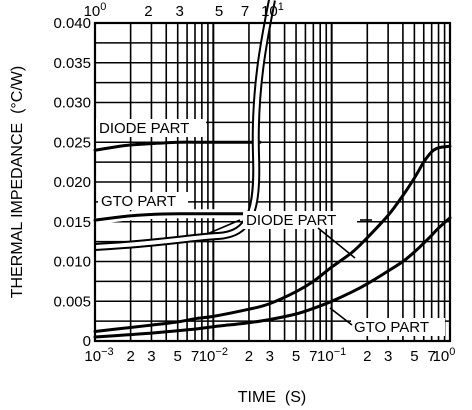  What do you see at coordinates (72, 103) in the screenshot?
I see `y-tick-label: 0.030` at bounding box center [72, 103].